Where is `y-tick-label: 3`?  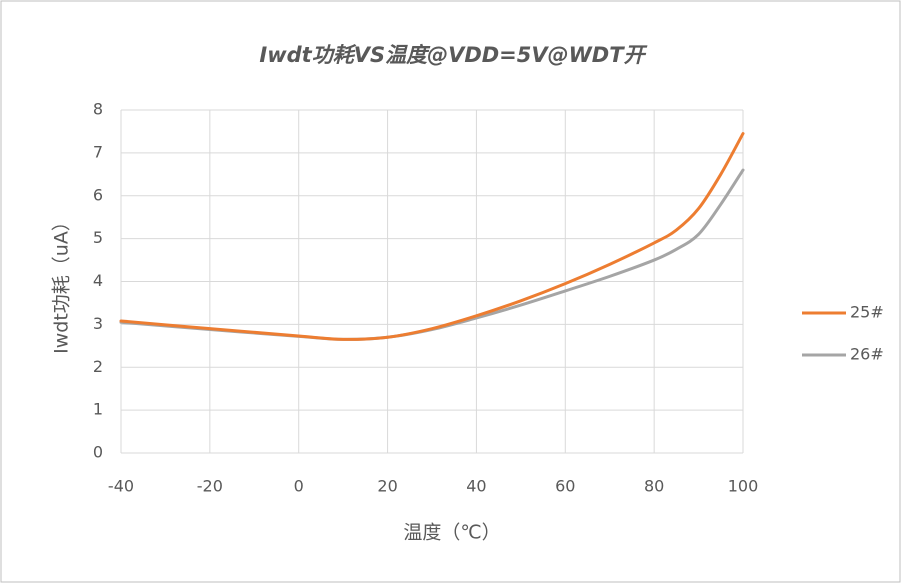 y-tick-label: 3 is located at coordinates (98, 323).